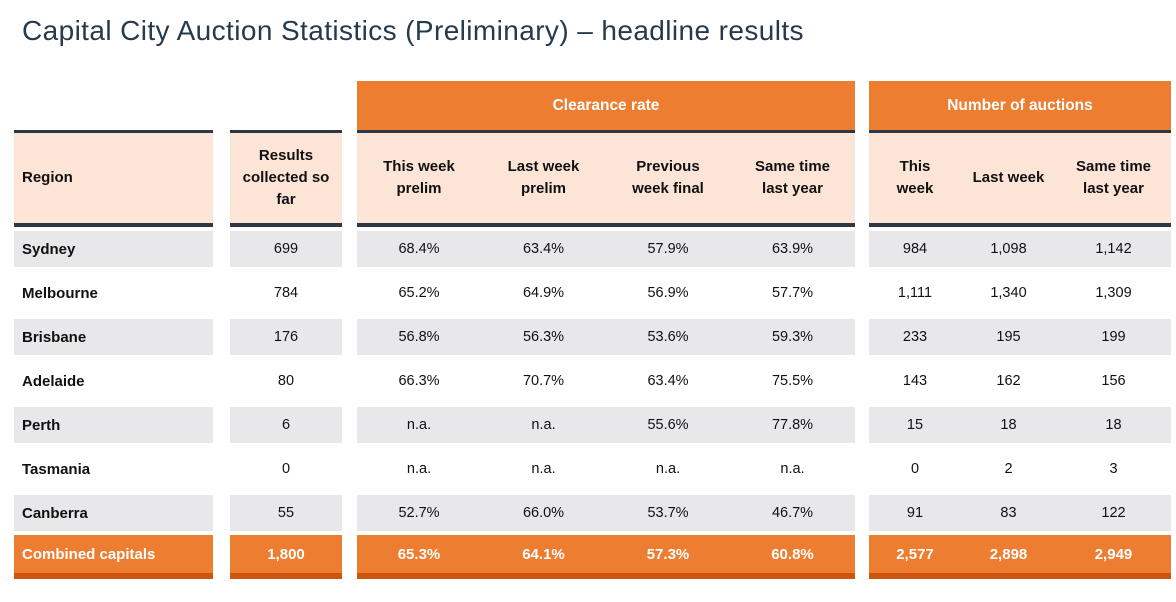  What do you see at coordinates (792, 381) in the screenshot?
I see `table-cell: 75.5%` at bounding box center [792, 381].